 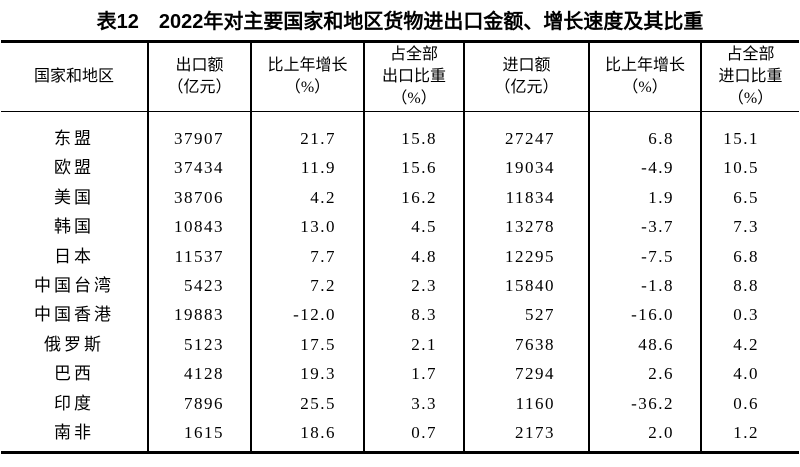 I want to click on value-cell: 48.6, so click(x=645, y=344).